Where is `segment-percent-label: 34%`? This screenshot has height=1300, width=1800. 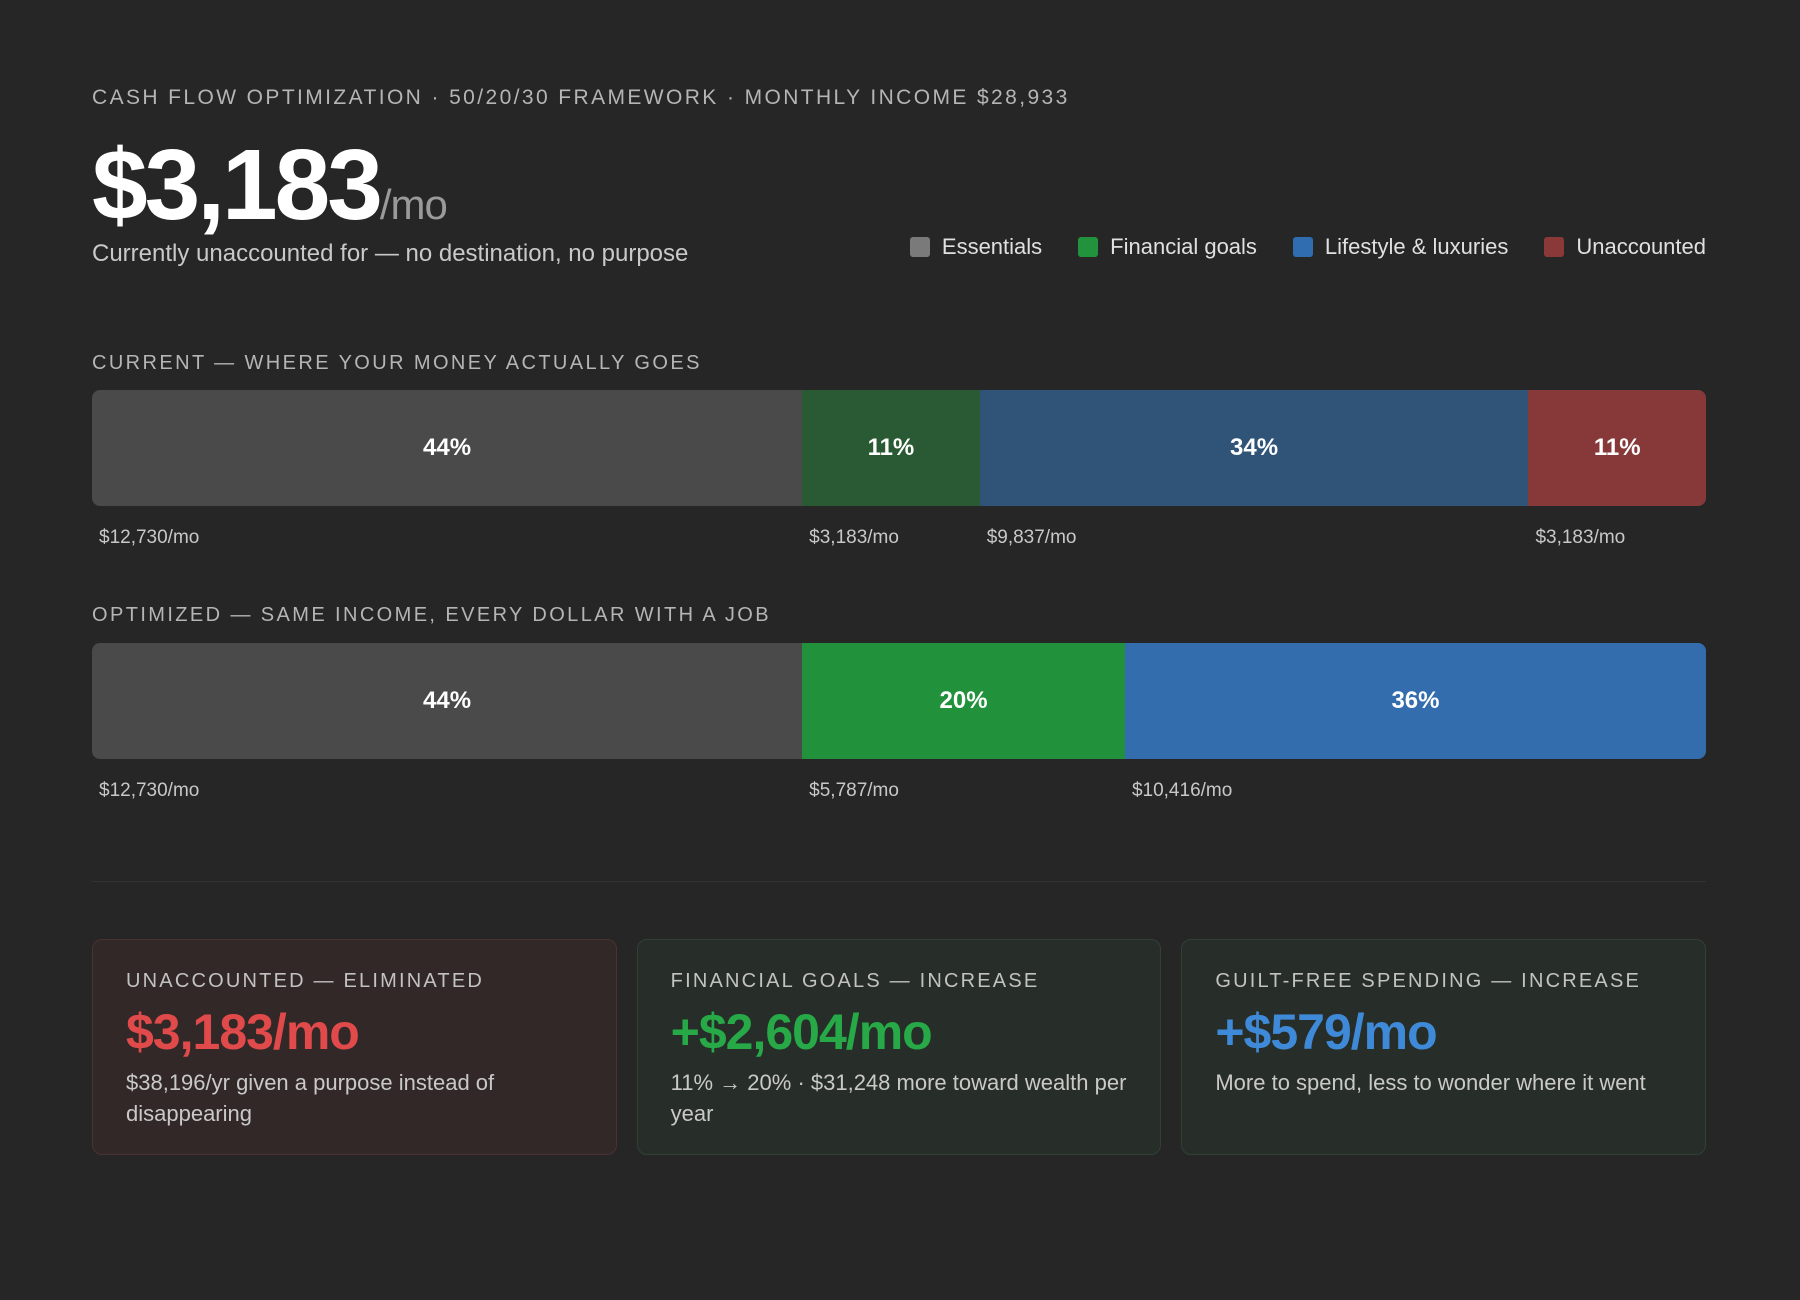
segment-percent-label: 34% is located at coordinates (1254, 447).